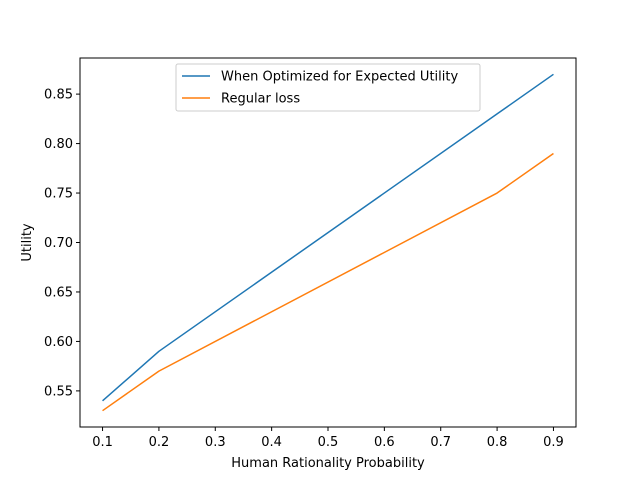 This screenshot has height=480, width=640. What do you see at coordinates (271, 442) in the screenshot?
I see `x-tick-label: 0.4` at bounding box center [271, 442].